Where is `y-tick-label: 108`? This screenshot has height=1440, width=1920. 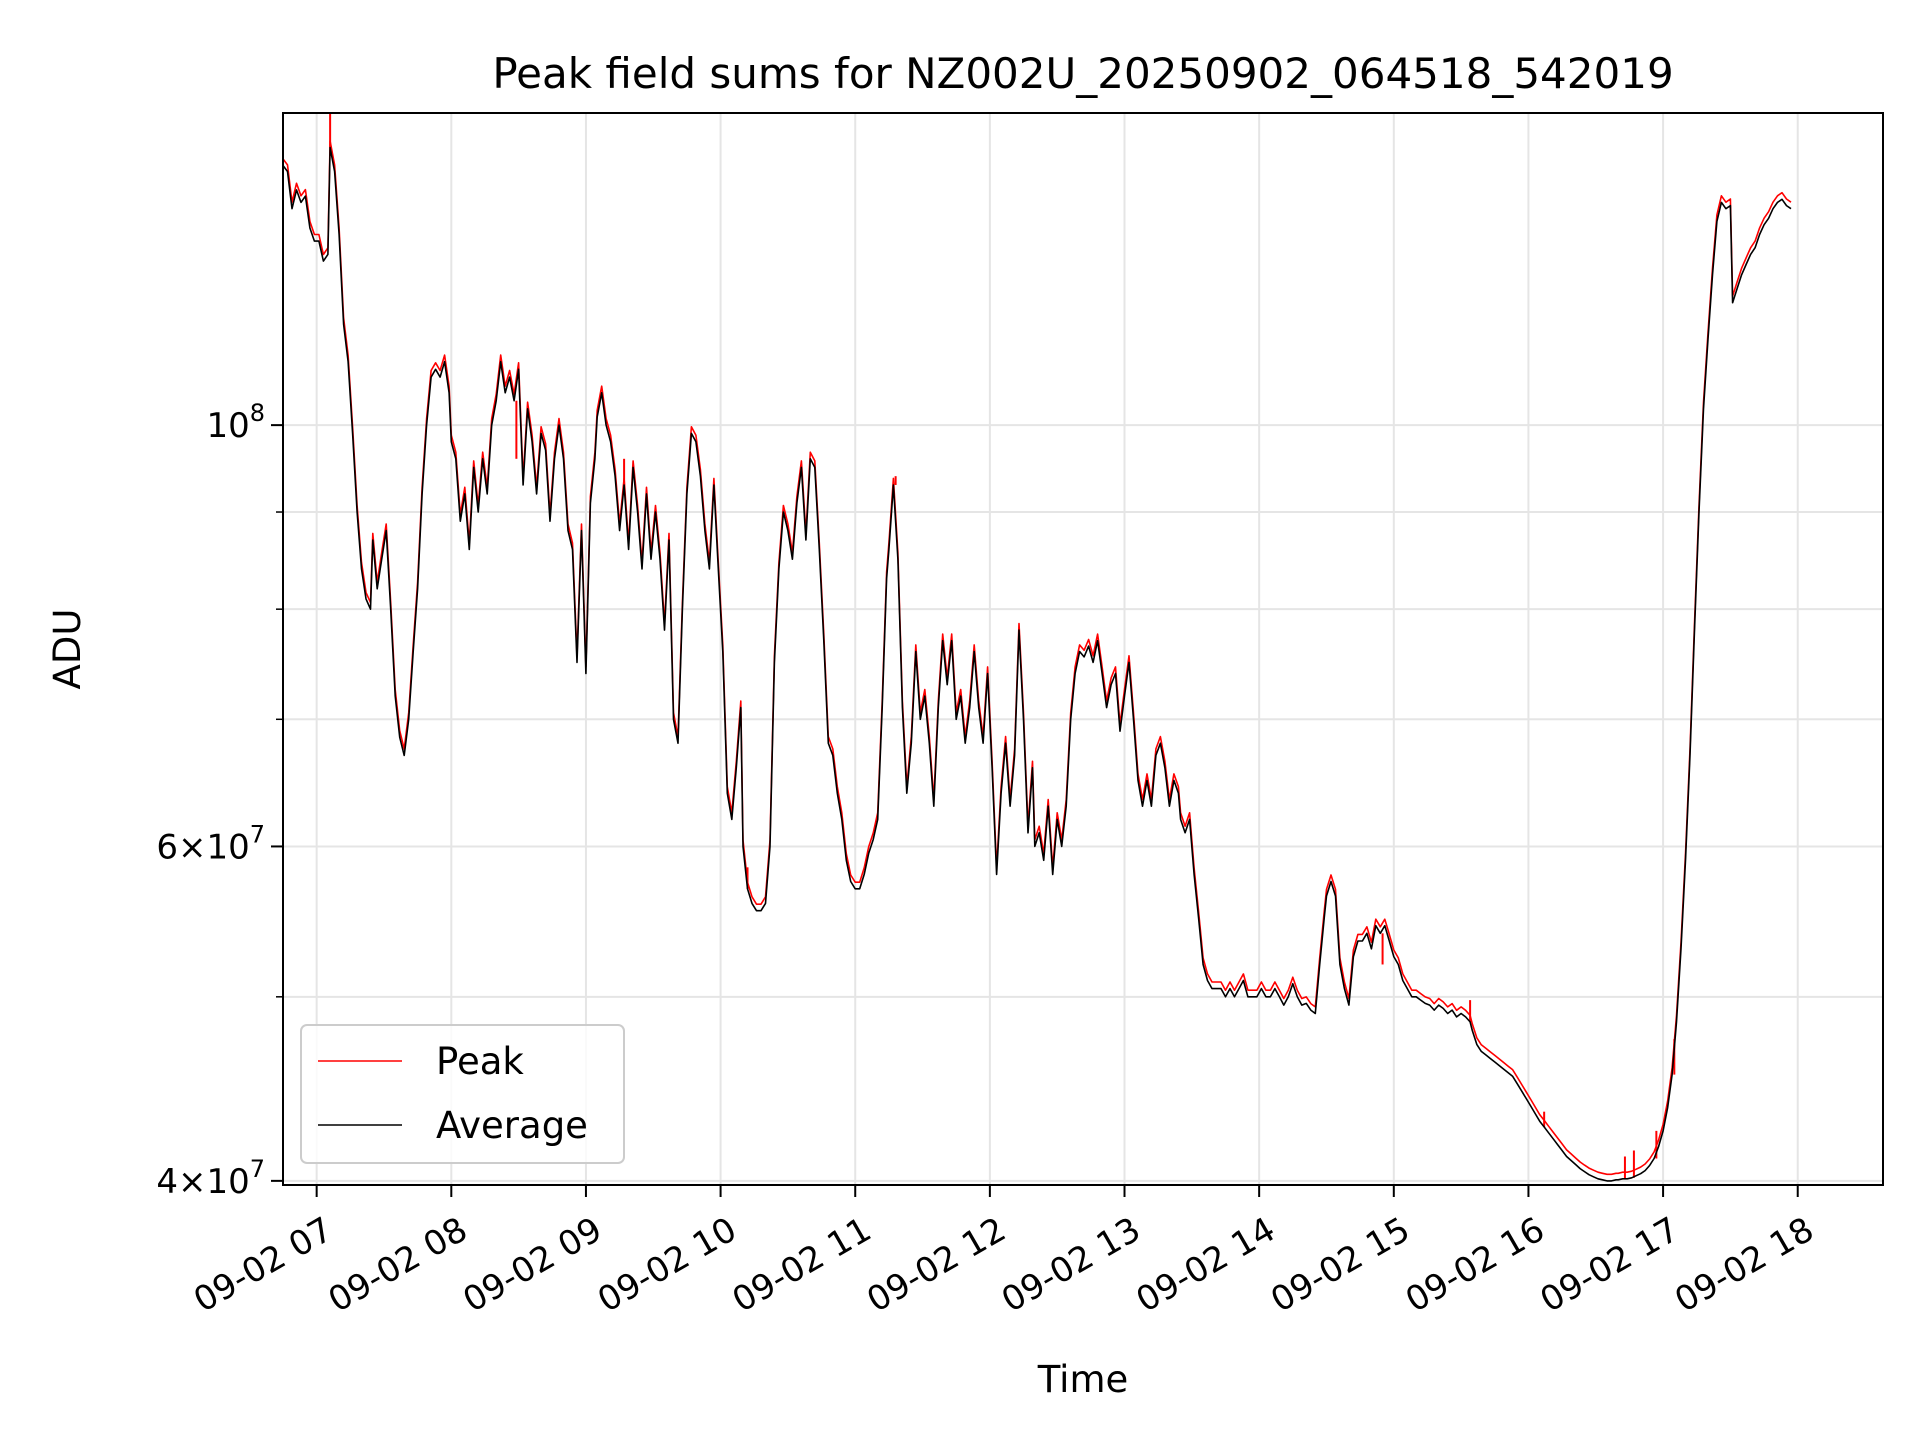
y-tick-label: 108 is located at coordinates (235, 422).